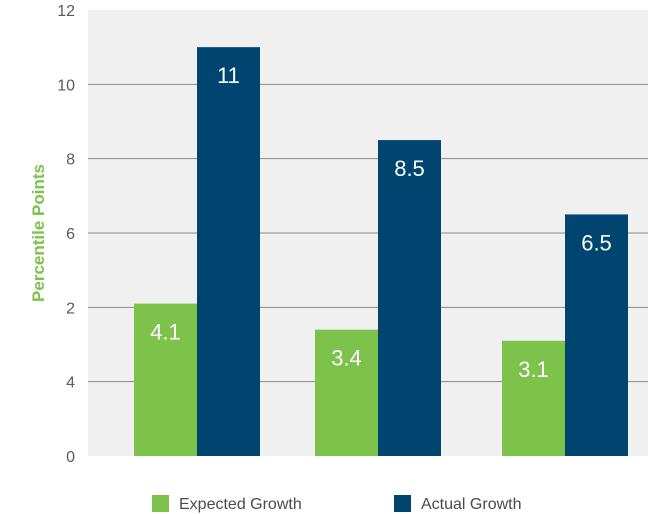 This screenshot has width=653, height=514. I want to click on y-tick-label: 0, so click(70, 457).